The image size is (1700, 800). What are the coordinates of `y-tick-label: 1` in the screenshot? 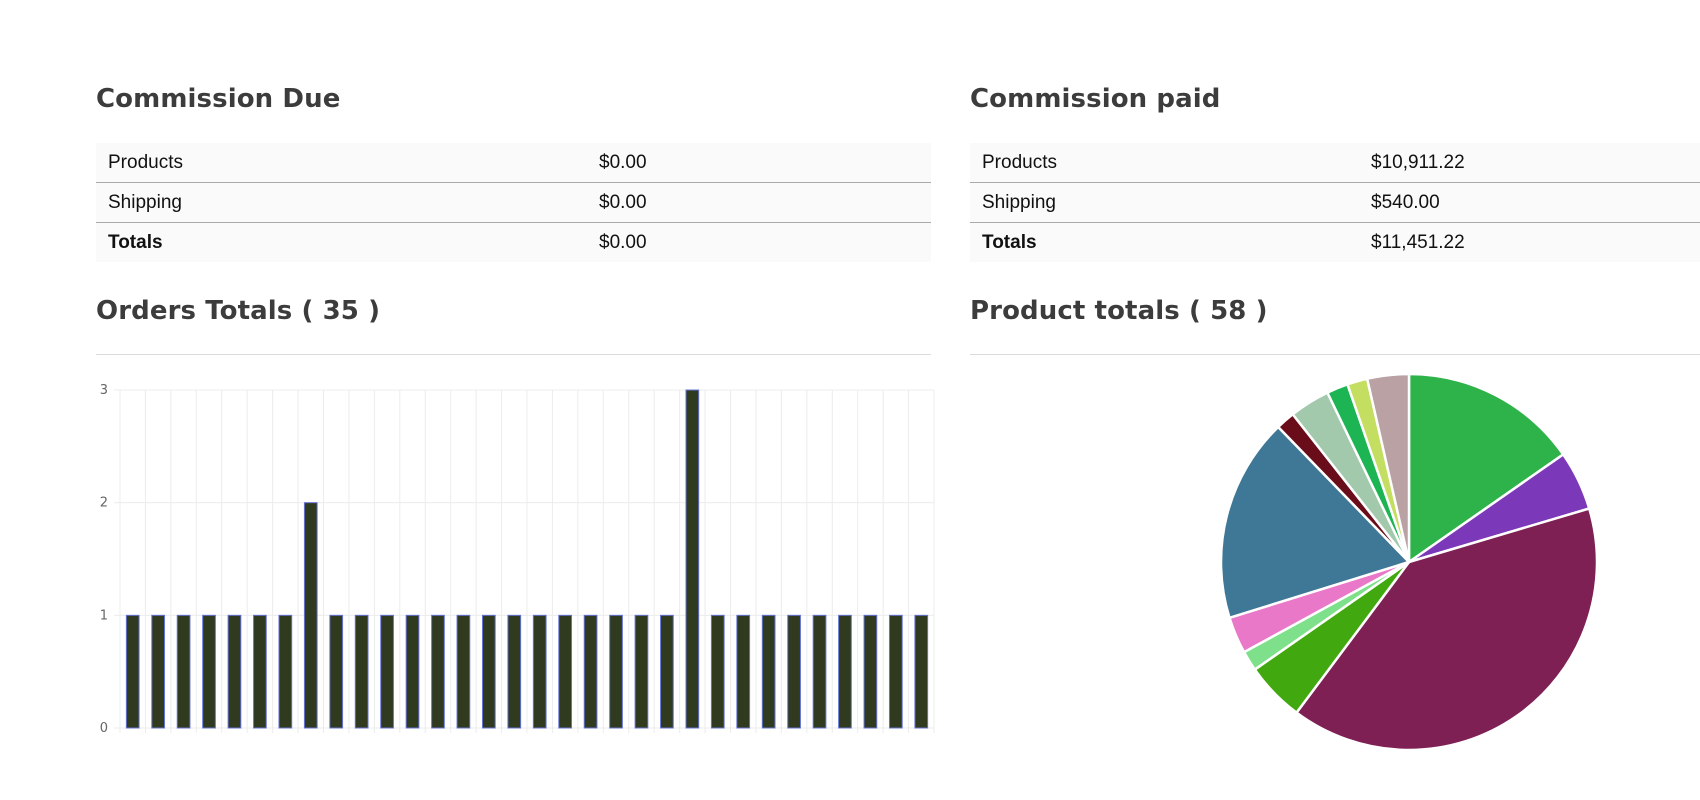 It's located at (104, 615).